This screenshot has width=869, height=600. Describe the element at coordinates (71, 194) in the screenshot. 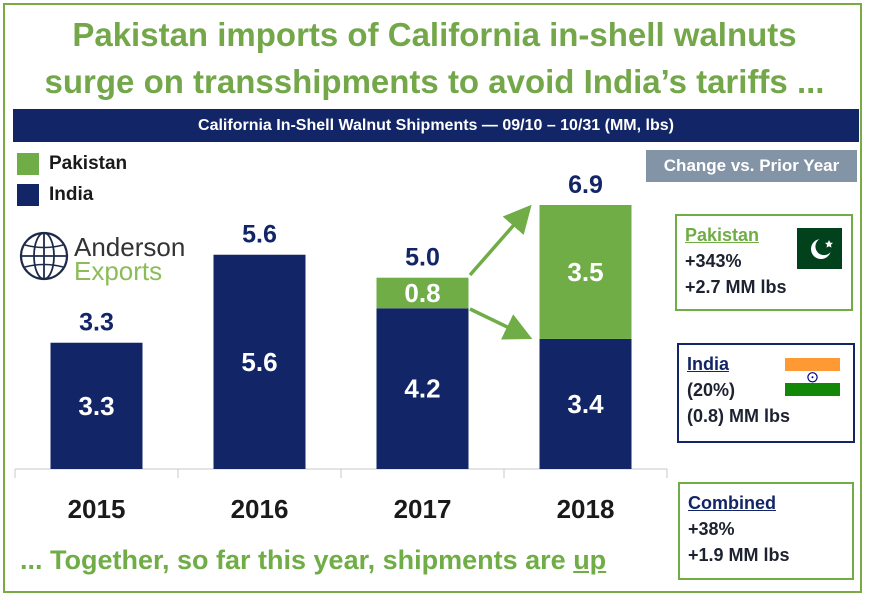

I see `legend-label-india: India` at that location.